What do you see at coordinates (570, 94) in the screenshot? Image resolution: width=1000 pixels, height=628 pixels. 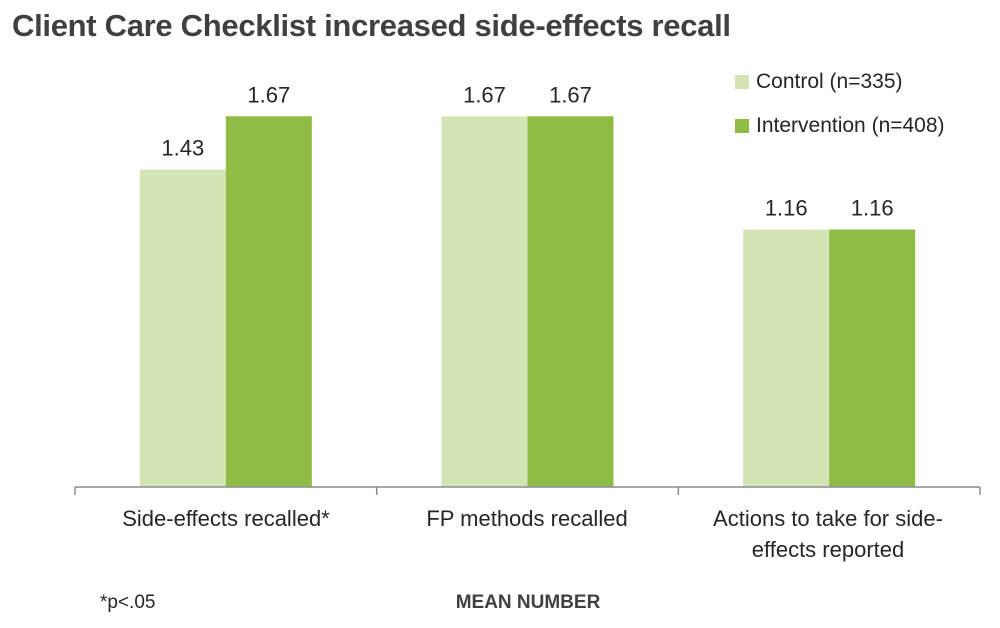 I see `data-label-intervention-1: 1.67` at bounding box center [570, 94].